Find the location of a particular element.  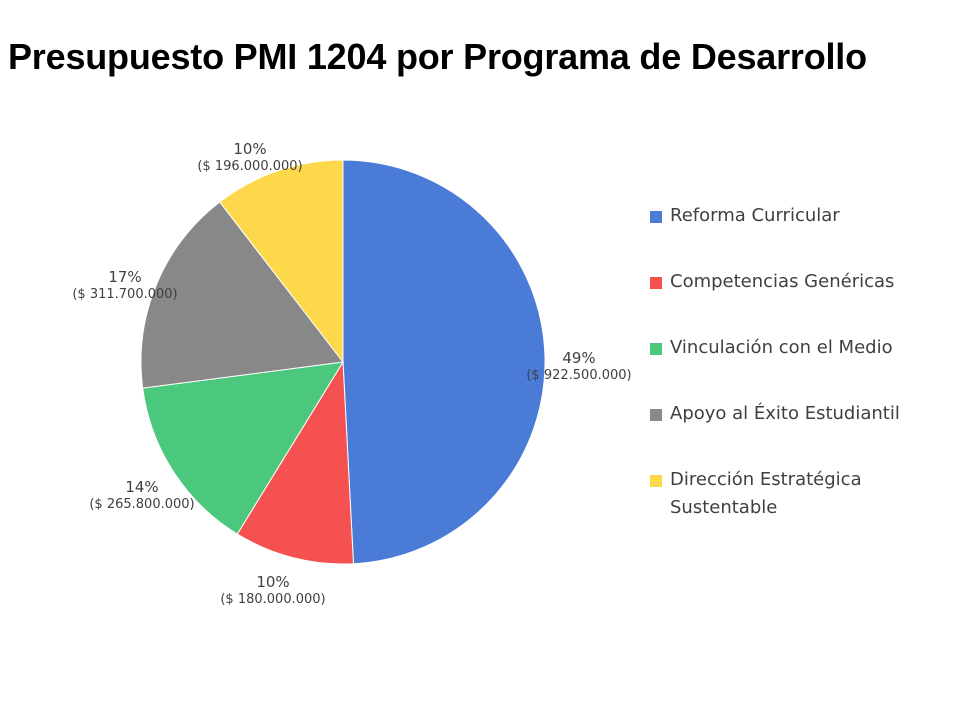

data-label-vinculacion-con-el-medio: 14% ($ 265.800.000) is located at coordinates (142, 496).